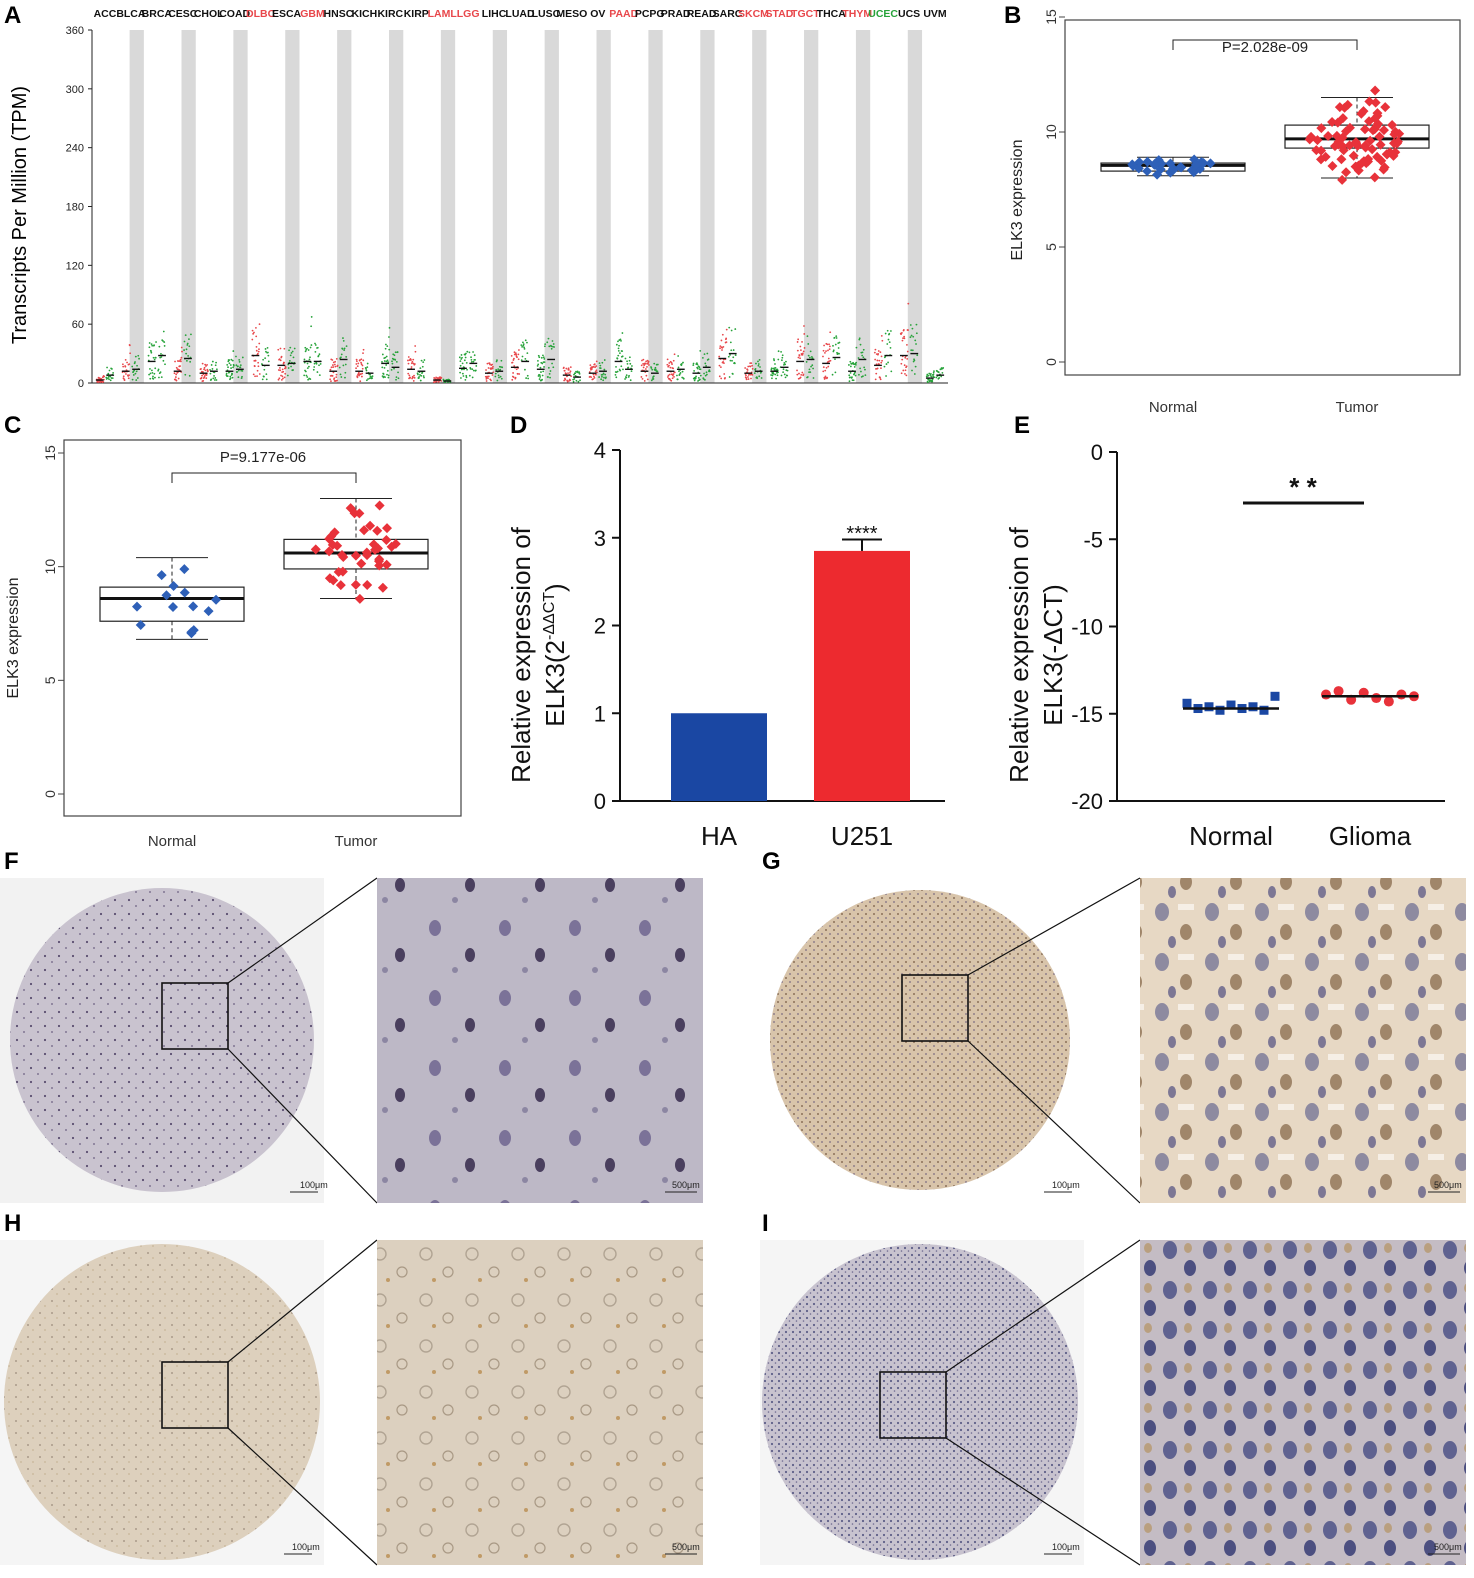  What do you see at coordinates (519, 425) in the screenshot?
I see `panel-letter-d: D` at bounding box center [519, 425].